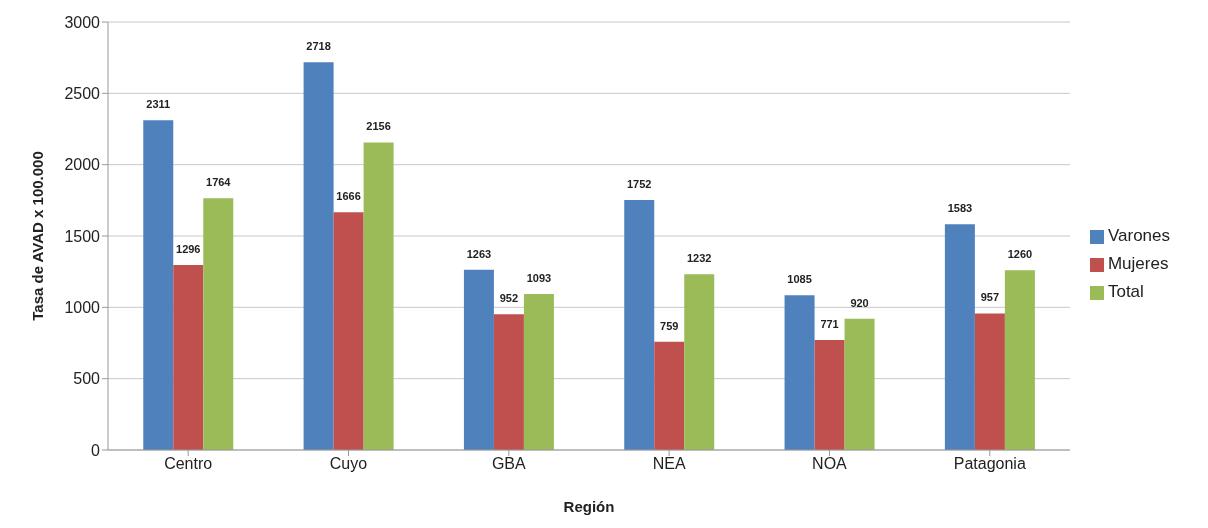 The height and width of the screenshot is (528, 1208). Describe the element at coordinates (830, 464) in the screenshot. I see `x-tick-label: NOA` at that location.